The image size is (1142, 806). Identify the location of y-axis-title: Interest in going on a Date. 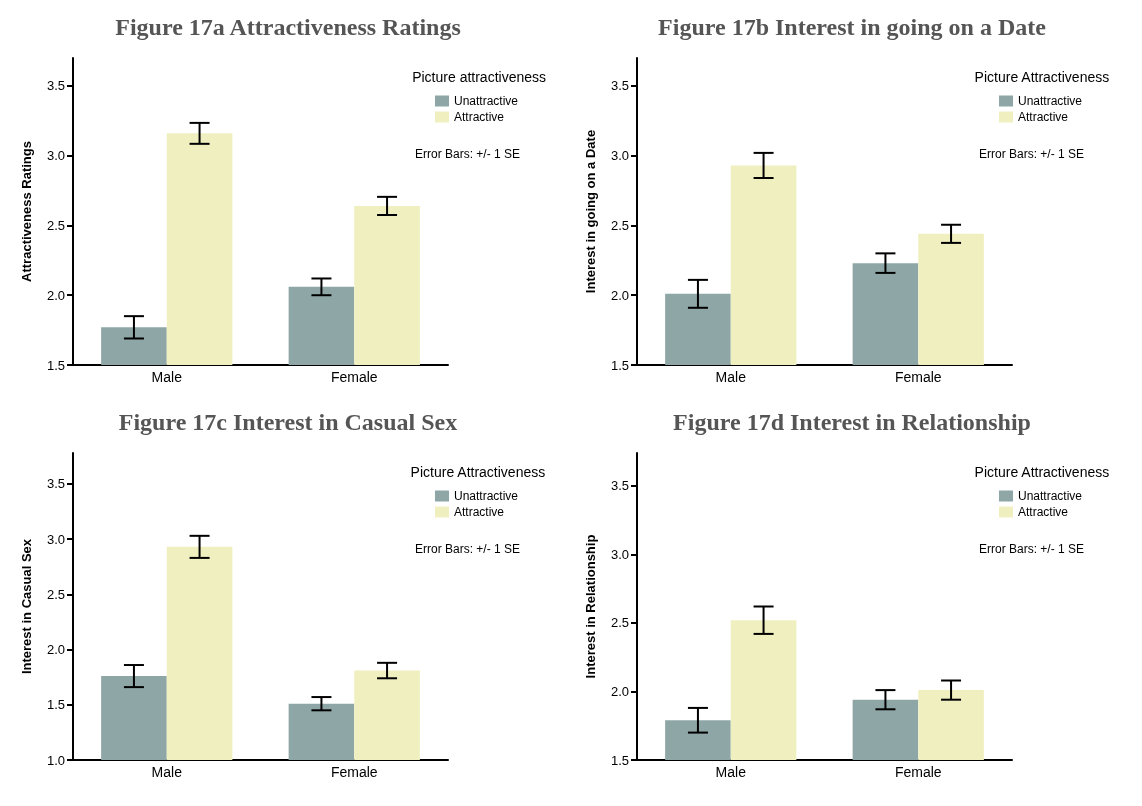
(590, 211).